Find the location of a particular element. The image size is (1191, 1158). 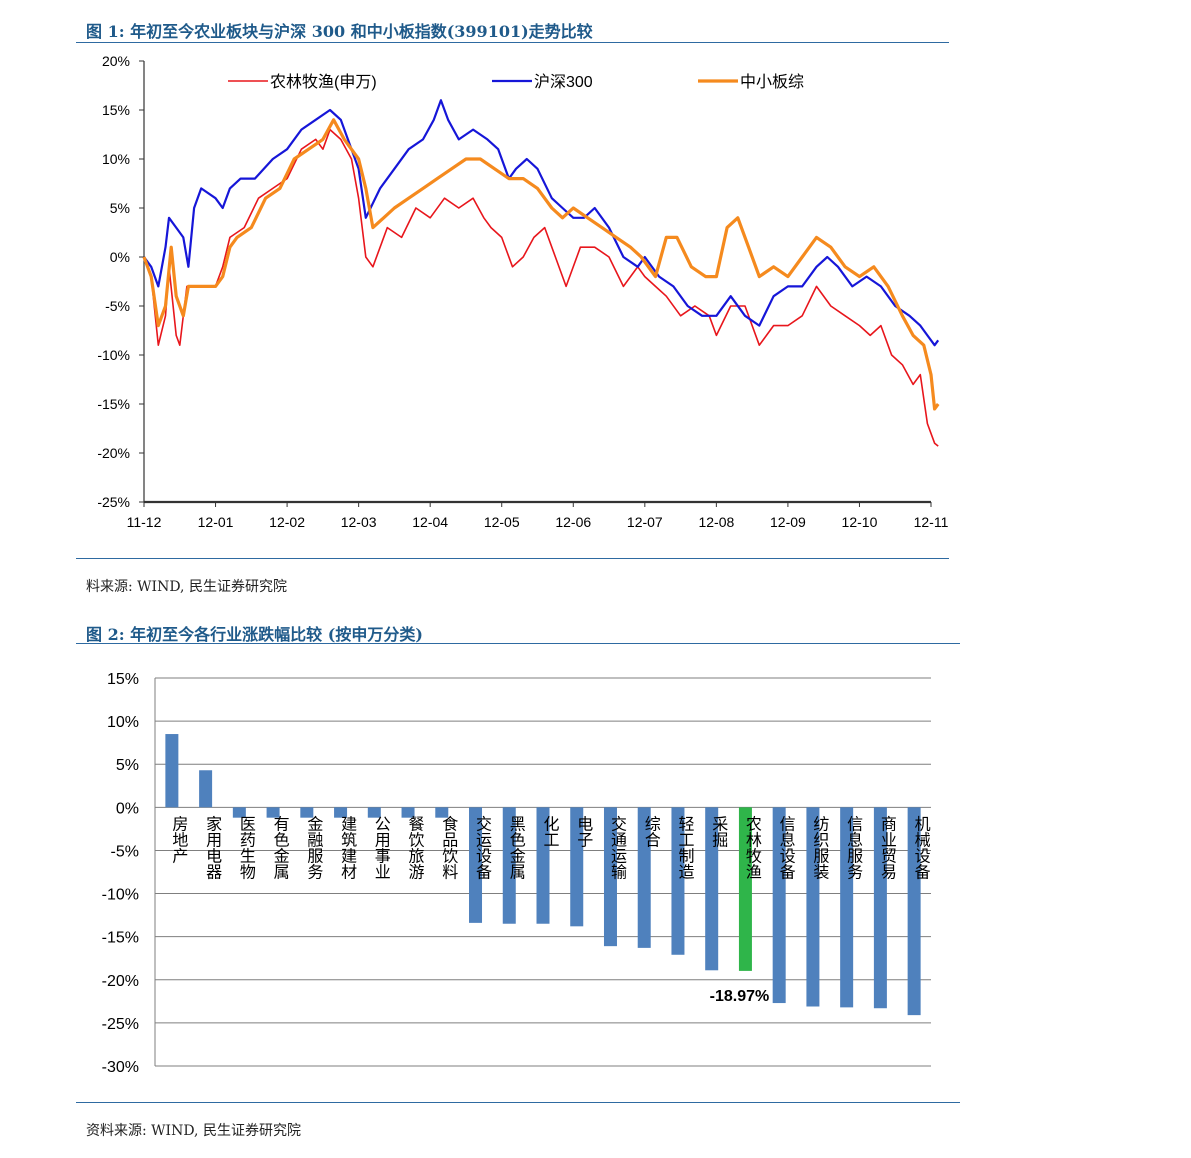

x-tick-label: 12-03 is located at coordinates (359, 522).